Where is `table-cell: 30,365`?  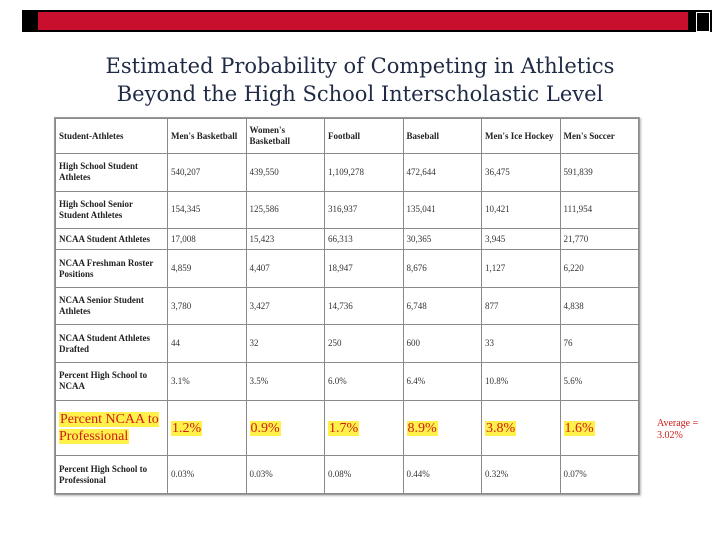
table-cell: 30,365 is located at coordinates (442, 239).